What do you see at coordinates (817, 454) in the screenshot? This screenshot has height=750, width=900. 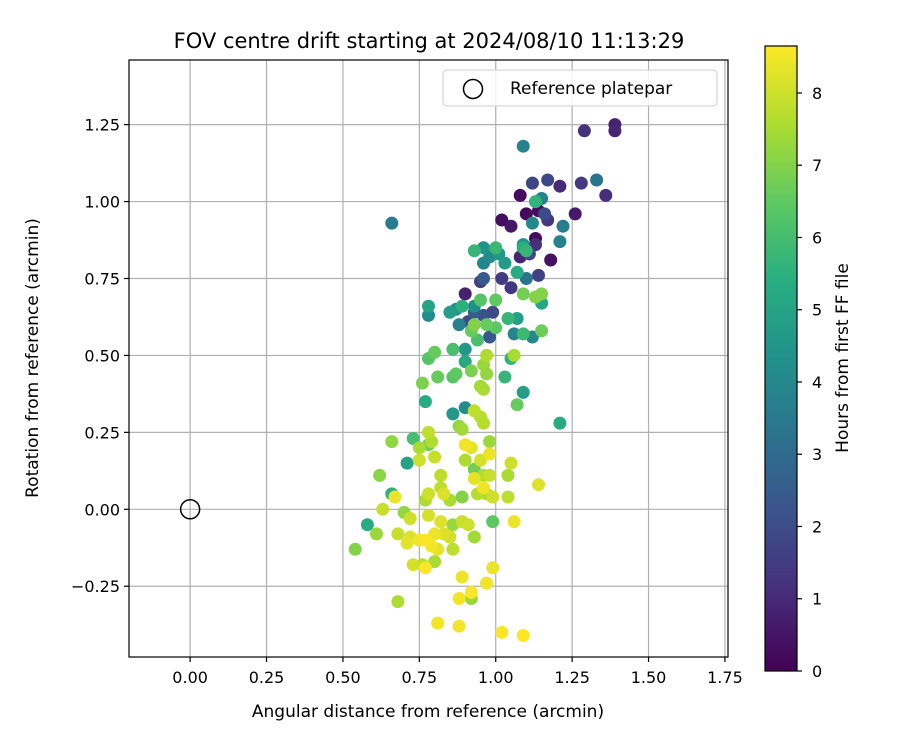 I see `colorbar-tick-label: 3` at bounding box center [817, 454].